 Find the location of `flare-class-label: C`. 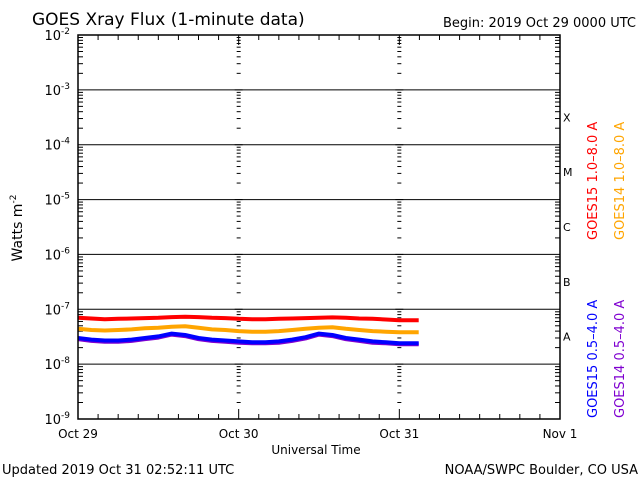

flare-class-label: C is located at coordinates (567, 227).